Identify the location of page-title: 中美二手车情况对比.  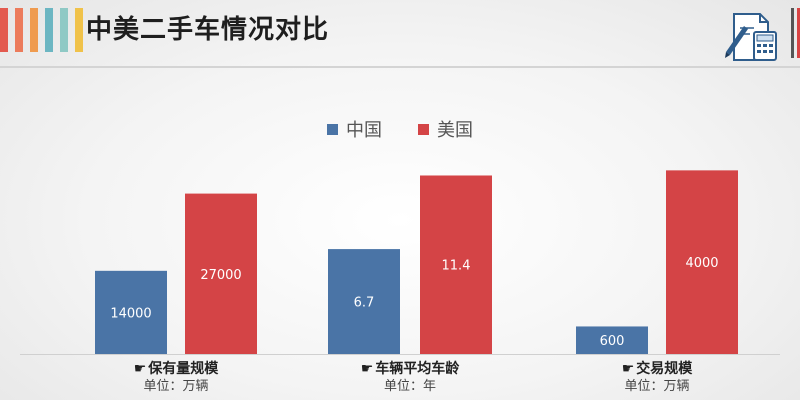
(208, 30).